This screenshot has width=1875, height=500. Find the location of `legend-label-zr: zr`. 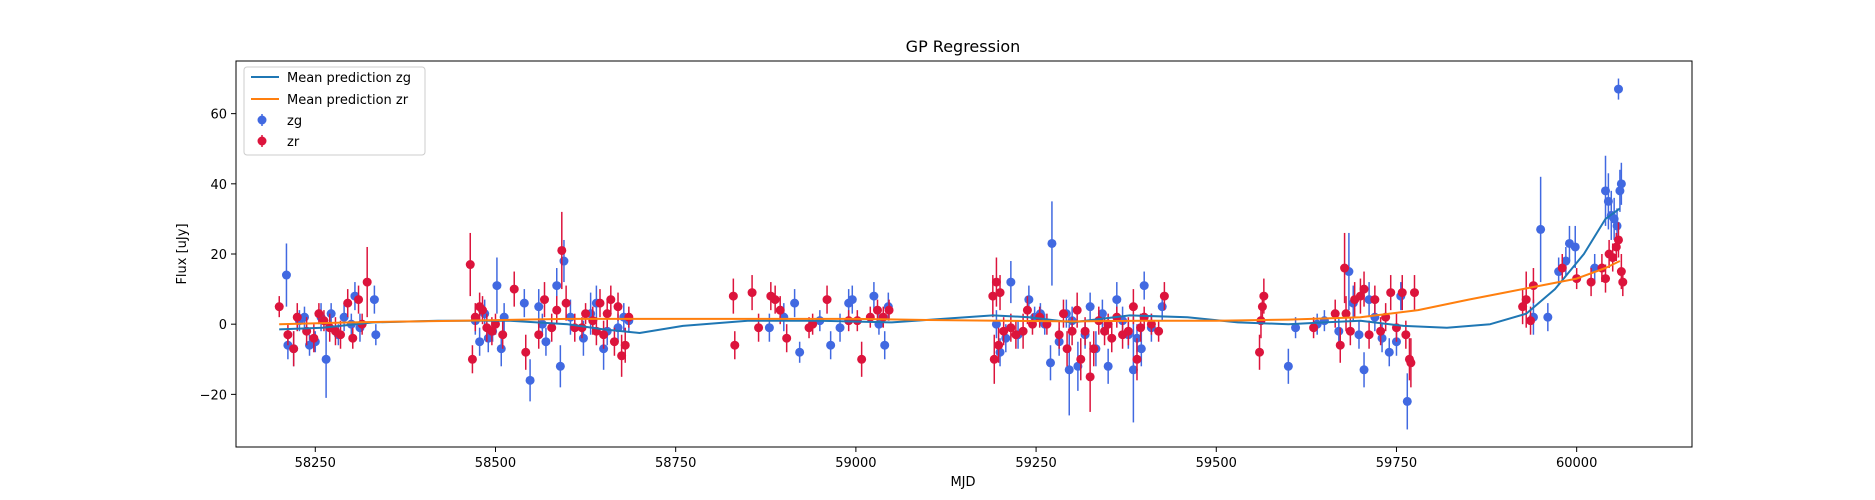

legend-label-zr: zr is located at coordinates (293, 142).